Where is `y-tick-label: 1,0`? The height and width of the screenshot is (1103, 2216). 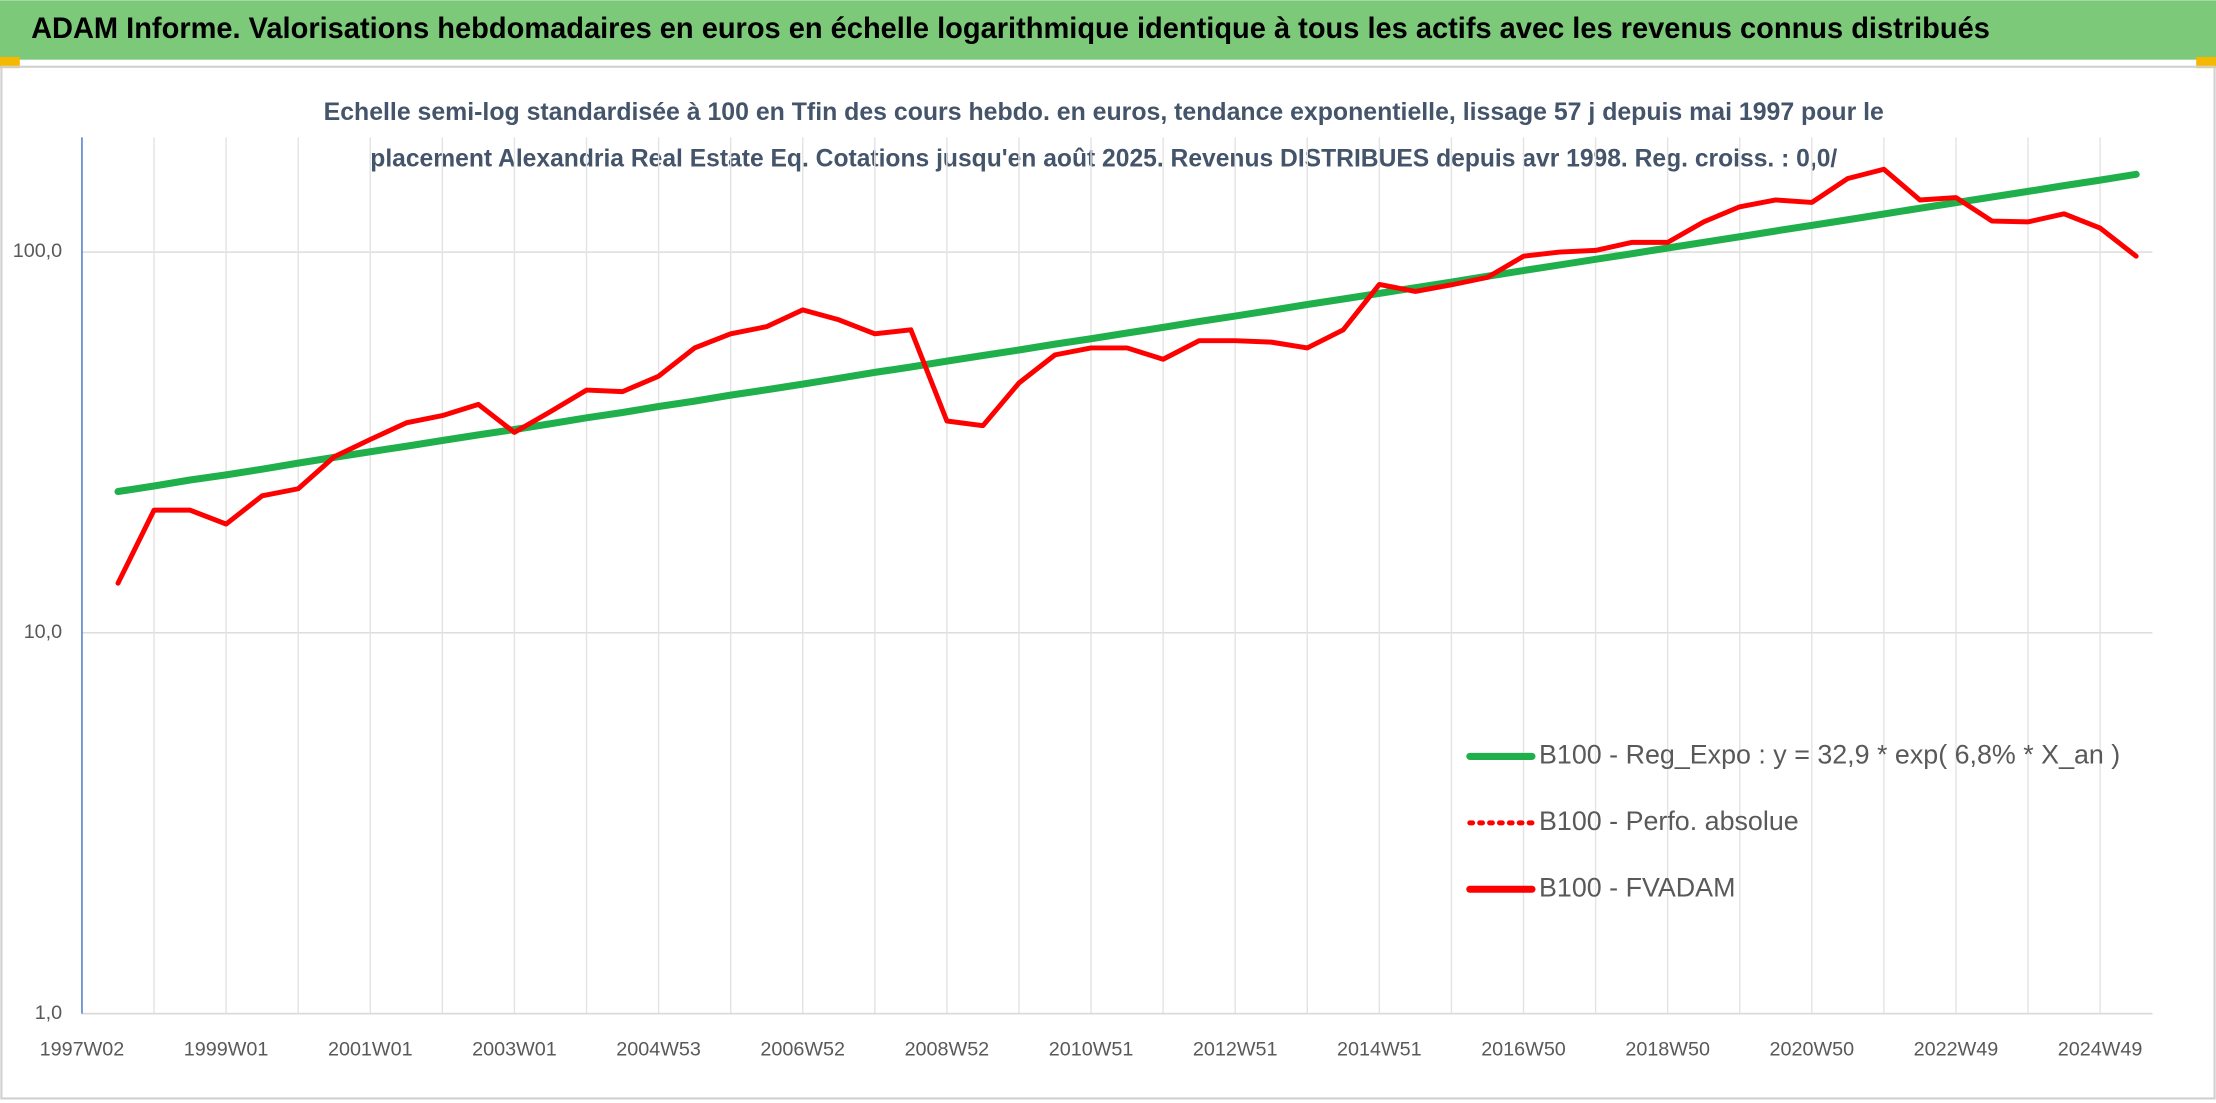
y-tick-label: 1,0 is located at coordinates (48, 1013).